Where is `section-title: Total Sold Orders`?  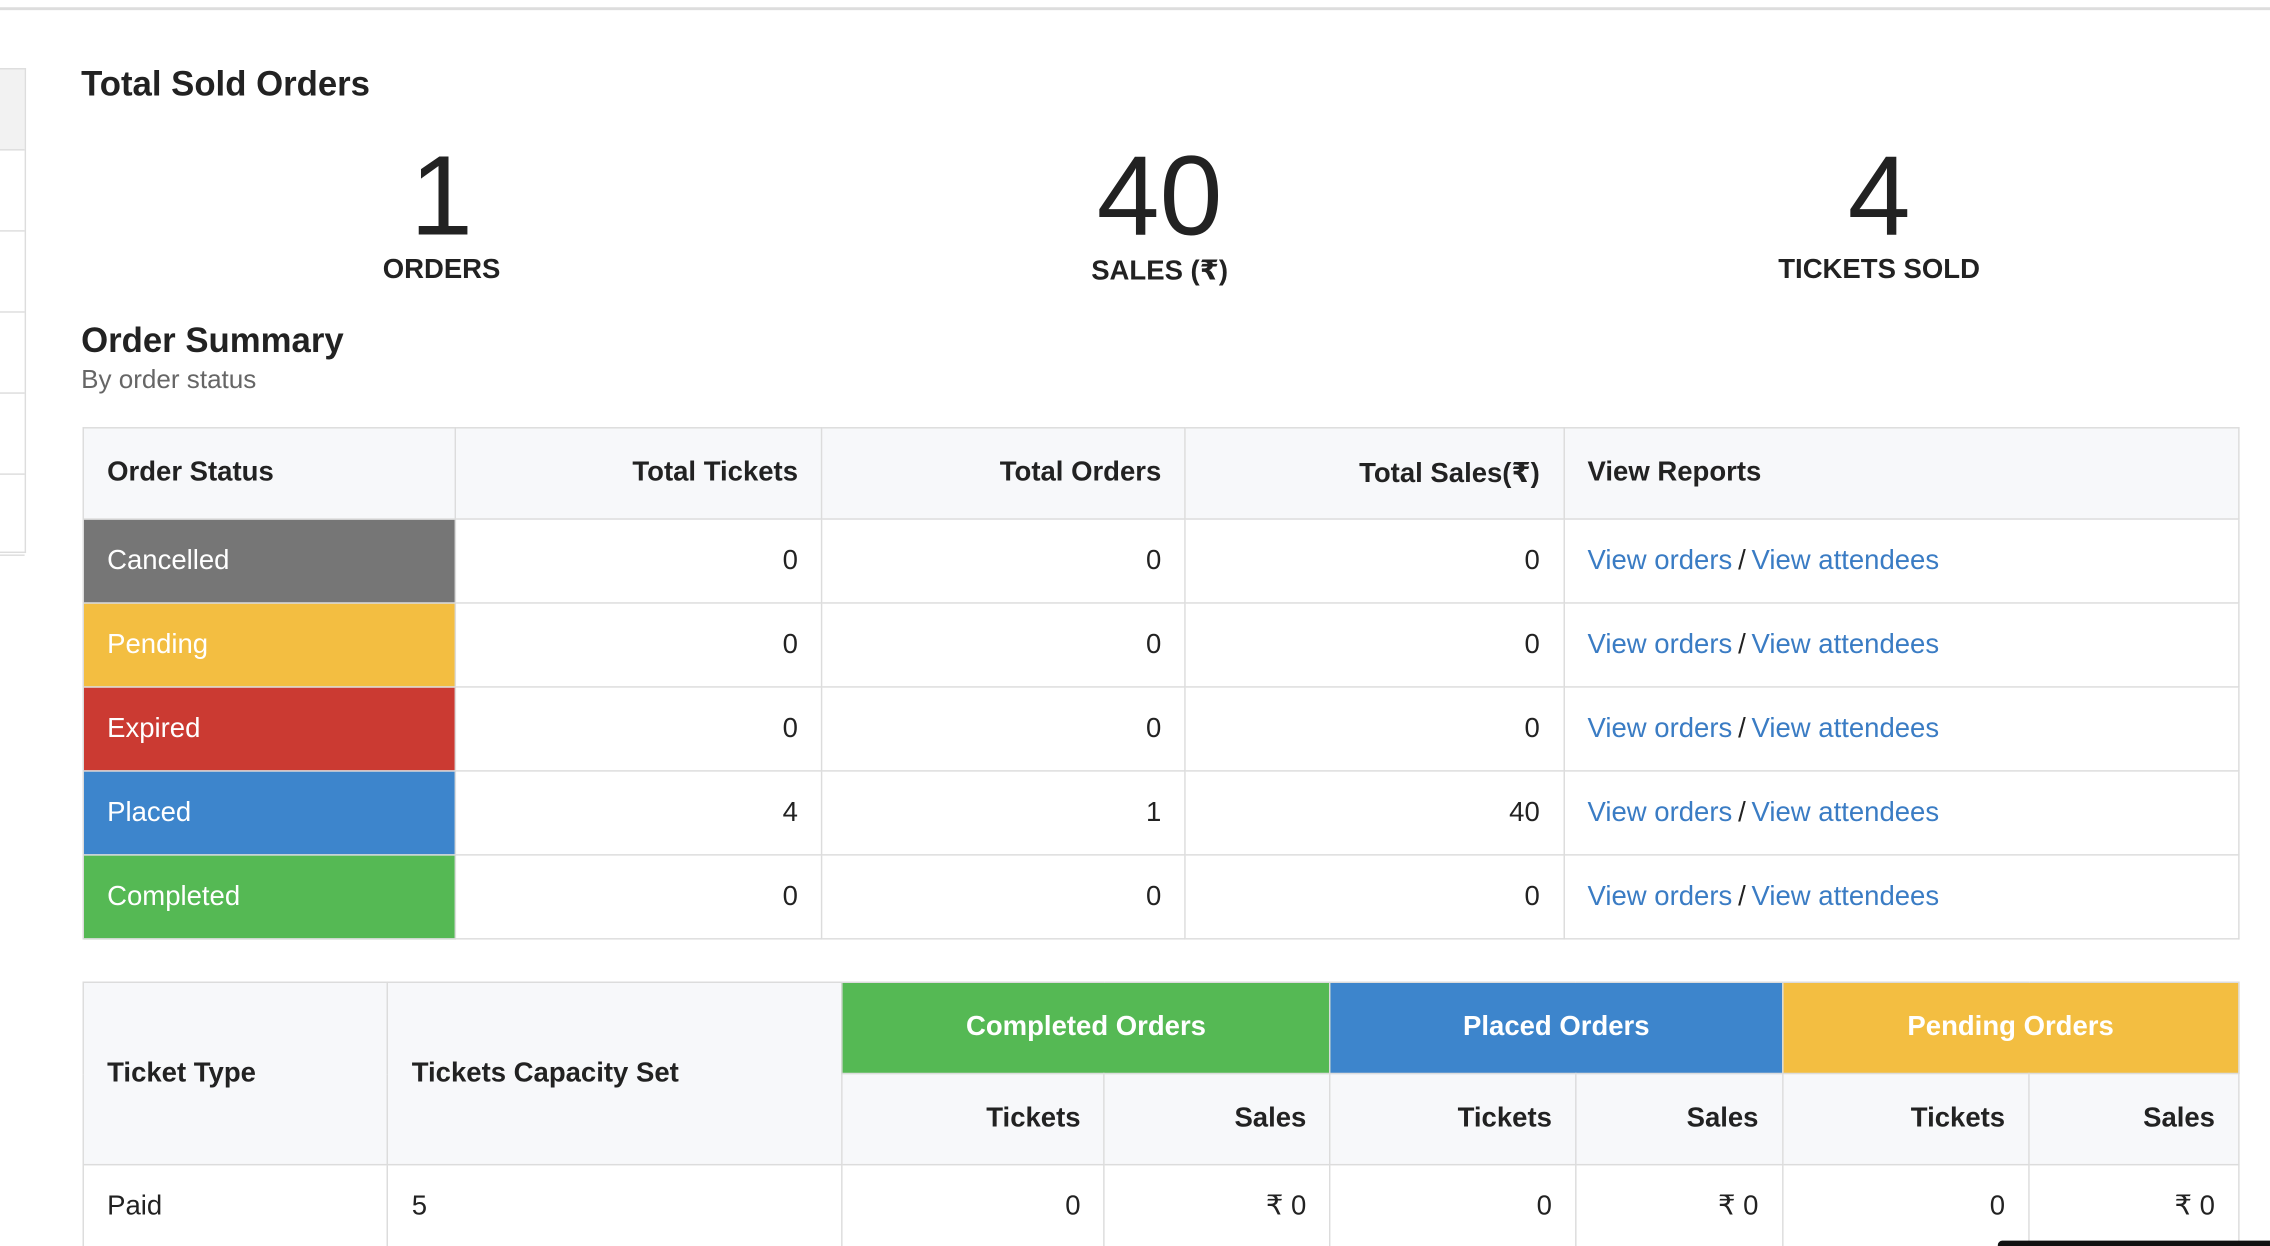 section-title: Total Sold Orders is located at coordinates (226, 85).